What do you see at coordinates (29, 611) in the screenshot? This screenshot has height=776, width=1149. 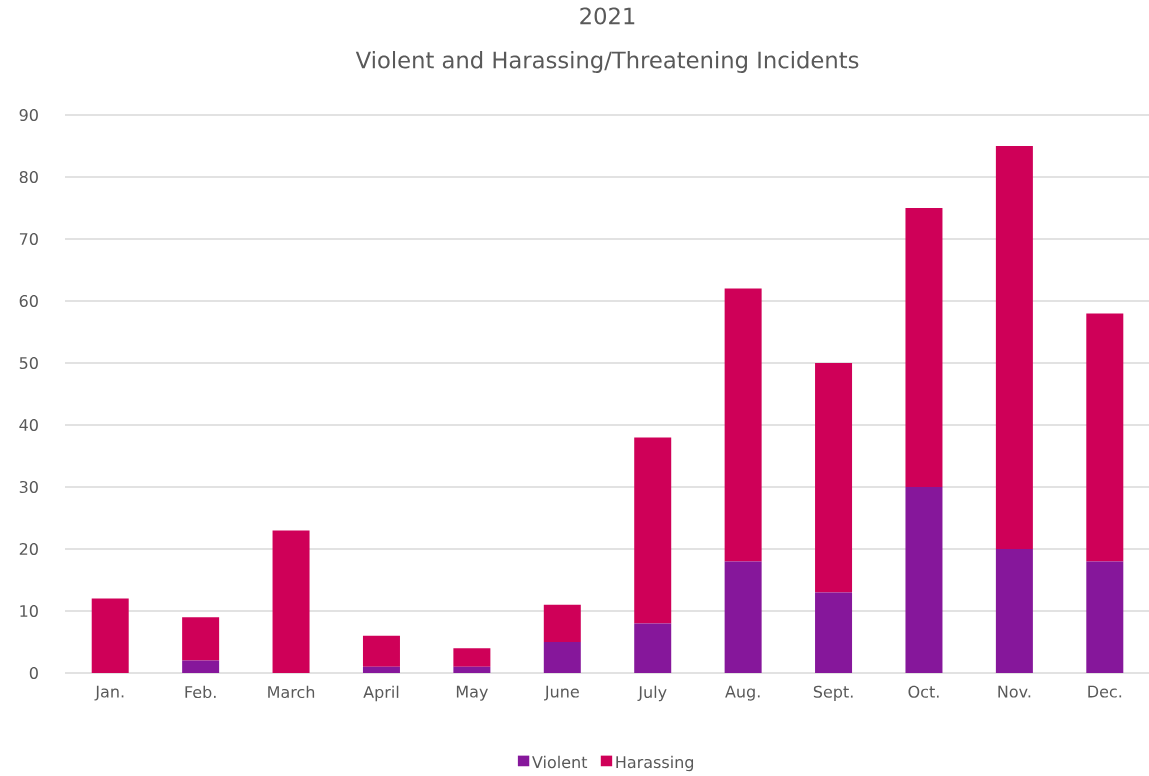 I see `y-tick-label: 10` at bounding box center [29, 611].